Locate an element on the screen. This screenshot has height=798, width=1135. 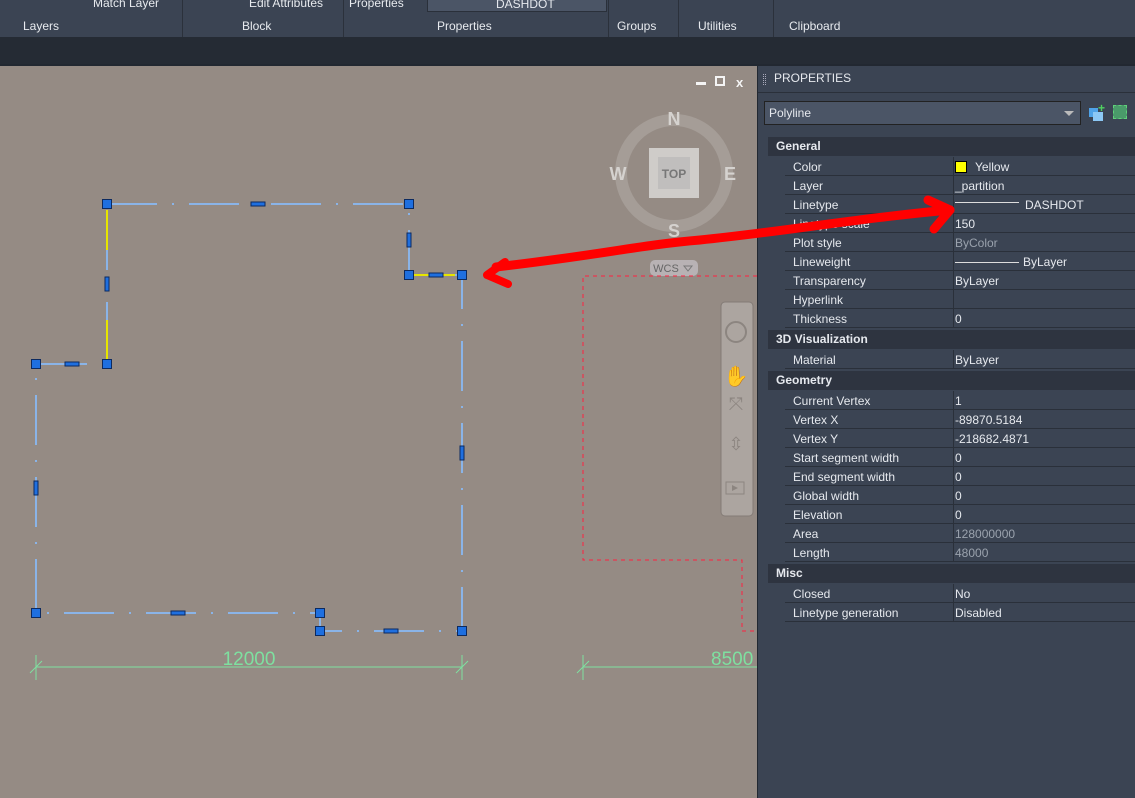
property-row-vertex-x: Vertex X -89870.5184 is located at coordinates (960, 419).